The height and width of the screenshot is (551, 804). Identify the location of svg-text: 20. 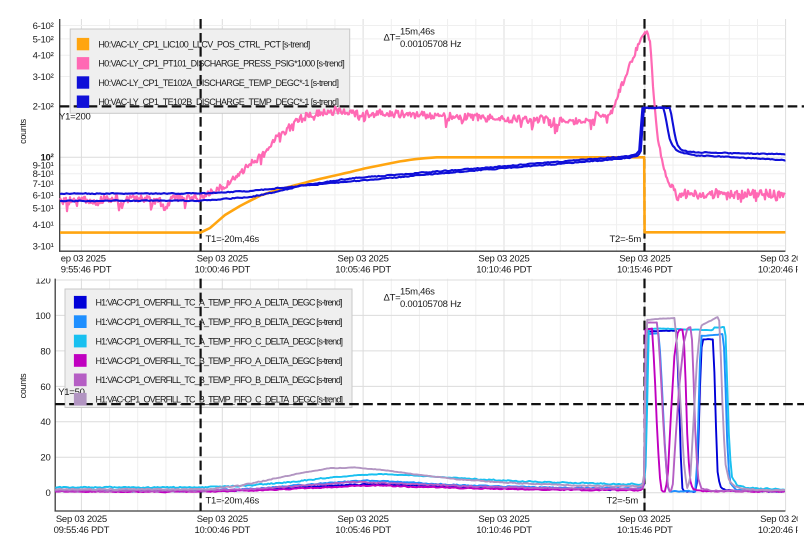
(45, 458).